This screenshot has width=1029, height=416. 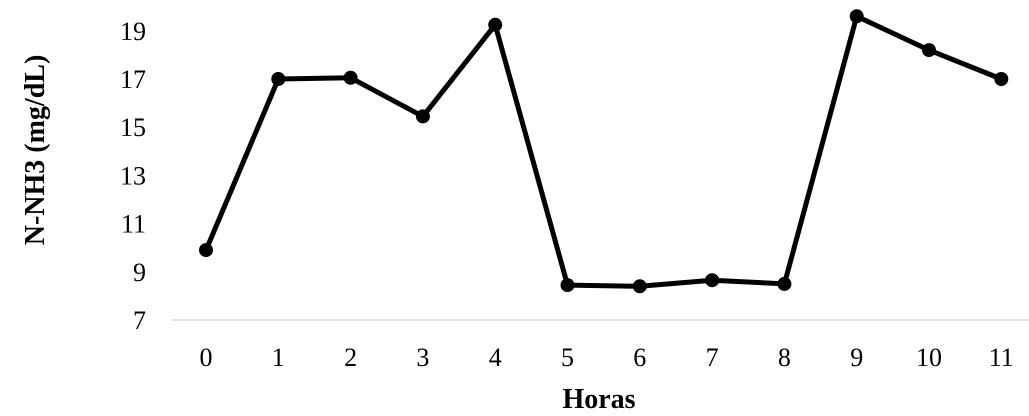 I want to click on y-tick-label: 13, so click(x=133, y=175).